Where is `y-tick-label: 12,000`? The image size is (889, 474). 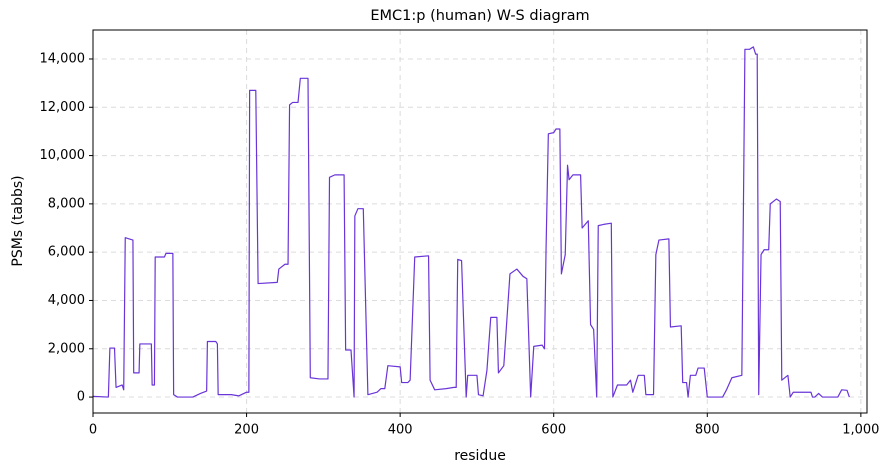 y-tick-label: 12,000 is located at coordinates (63, 107).